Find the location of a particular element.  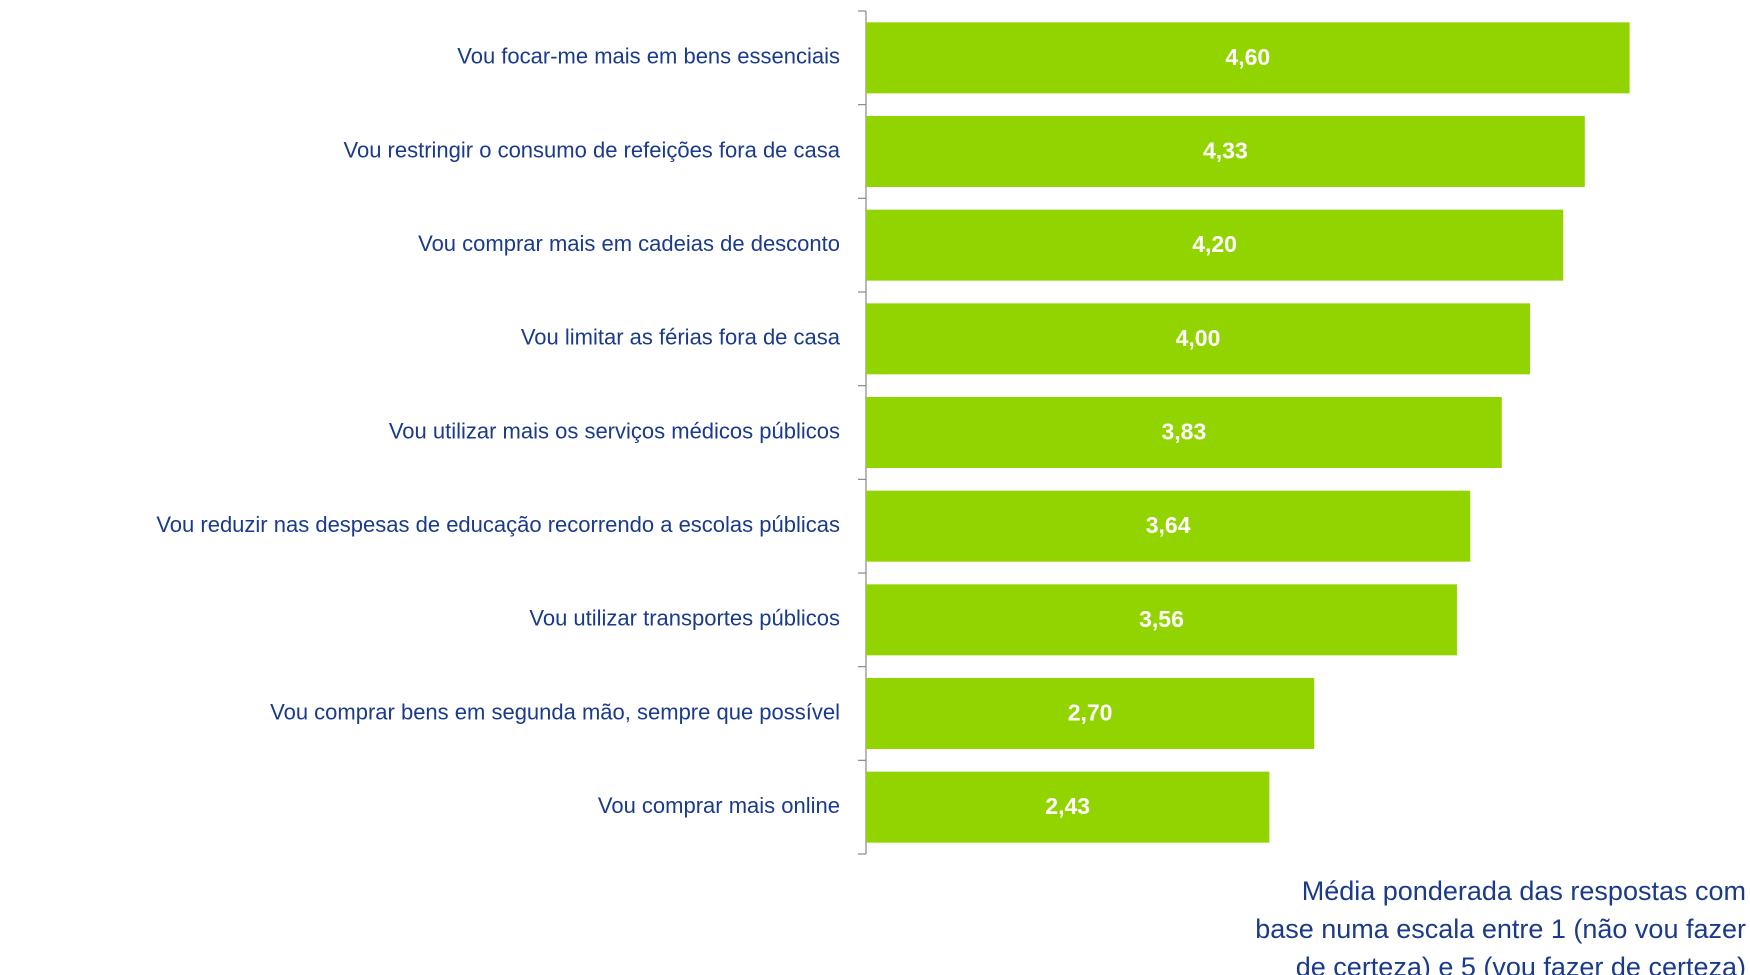

category-label: Vou utilizar transportes públicos is located at coordinates (684, 618).